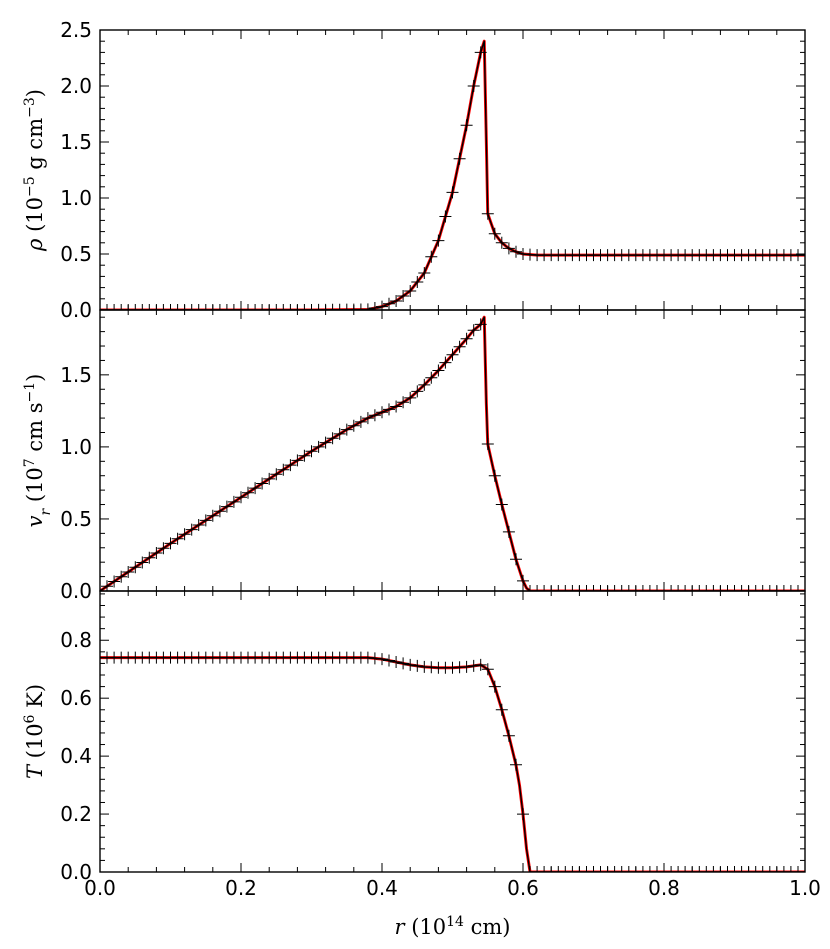  I want to click on y-tick-label: 0.6, so click(76, 698).